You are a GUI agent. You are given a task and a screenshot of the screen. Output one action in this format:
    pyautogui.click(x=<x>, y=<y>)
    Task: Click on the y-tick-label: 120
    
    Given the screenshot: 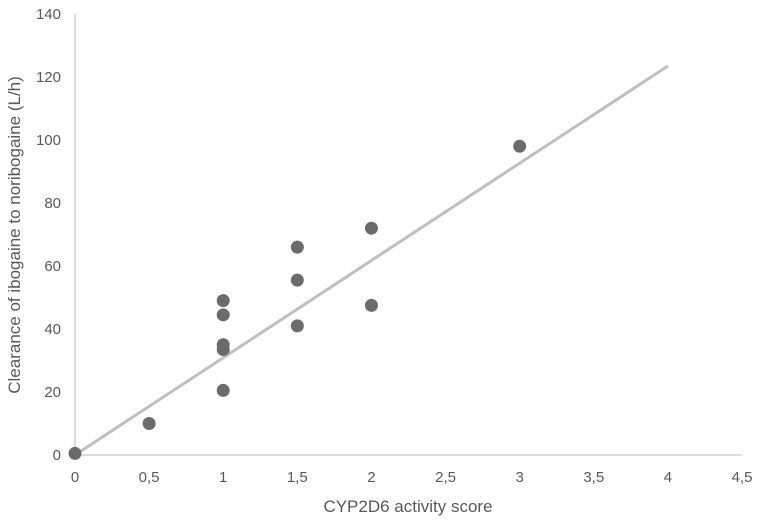 What is the action you would take?
    pyautogui.click(x=48, y=77)
    